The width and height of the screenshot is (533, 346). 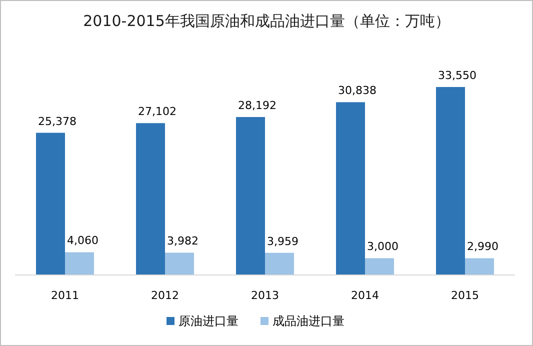 What do you see at coordinates (465, 295) in the screenshot?
I see `x-tick-label: 2015` at bounding box center [465, 295].